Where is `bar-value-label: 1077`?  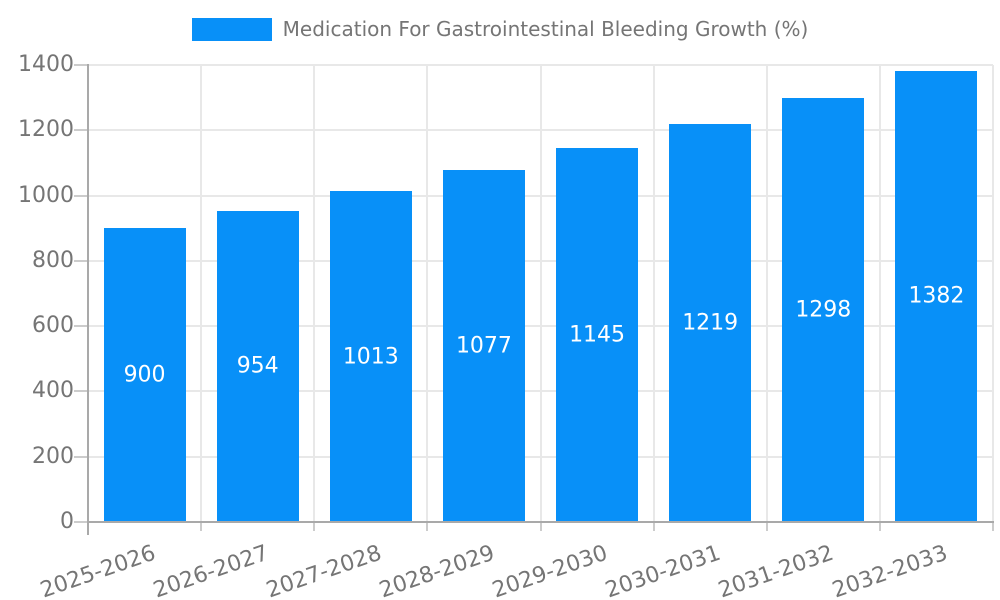 bar-value-label: 1077 is located at coordinates (483, 346).